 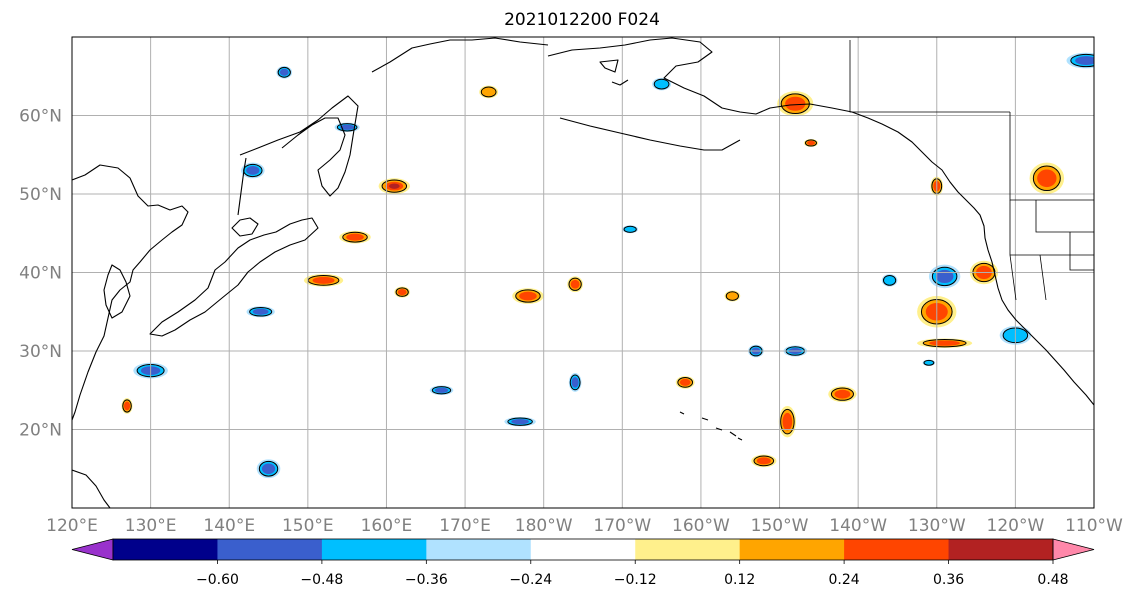 What do you see at coordinates (117, 291) in the screenshot?
I see `coastline-korea` at bounding box center [117, 291].